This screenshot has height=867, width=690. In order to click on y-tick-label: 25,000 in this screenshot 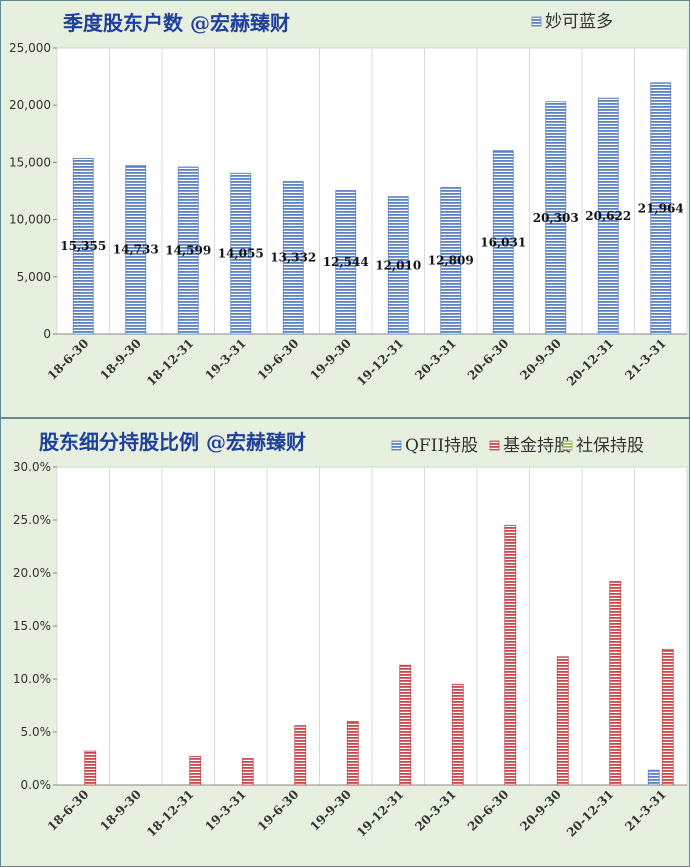, I will do `click(30, 48)`.